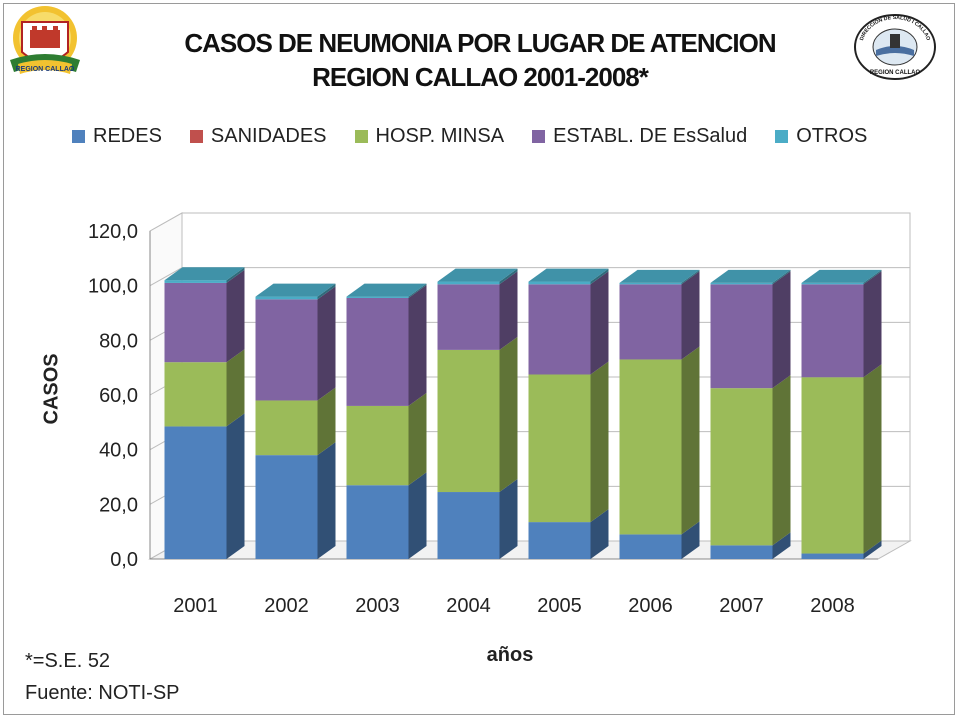  I want to click on legend-label: HOSP. MINSA, so click(440, 135).